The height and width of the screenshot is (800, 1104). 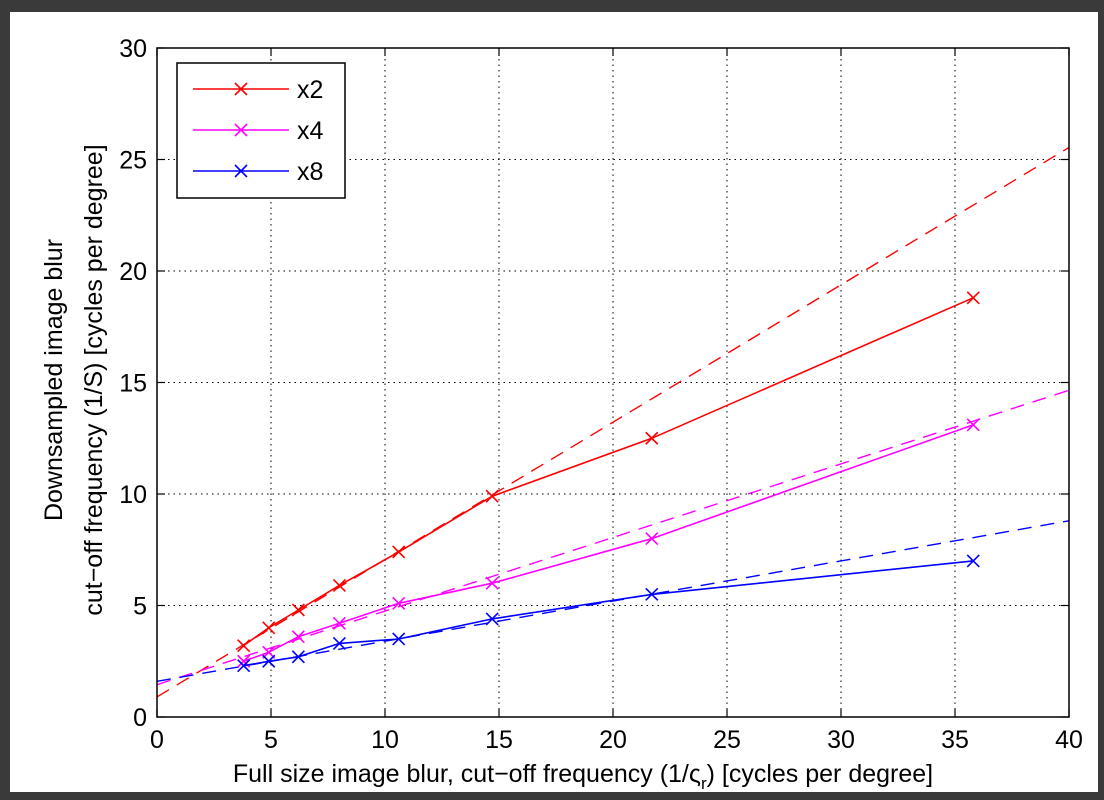 I want to click on legend-entry-x8: x8, so click(x=258, y=172).